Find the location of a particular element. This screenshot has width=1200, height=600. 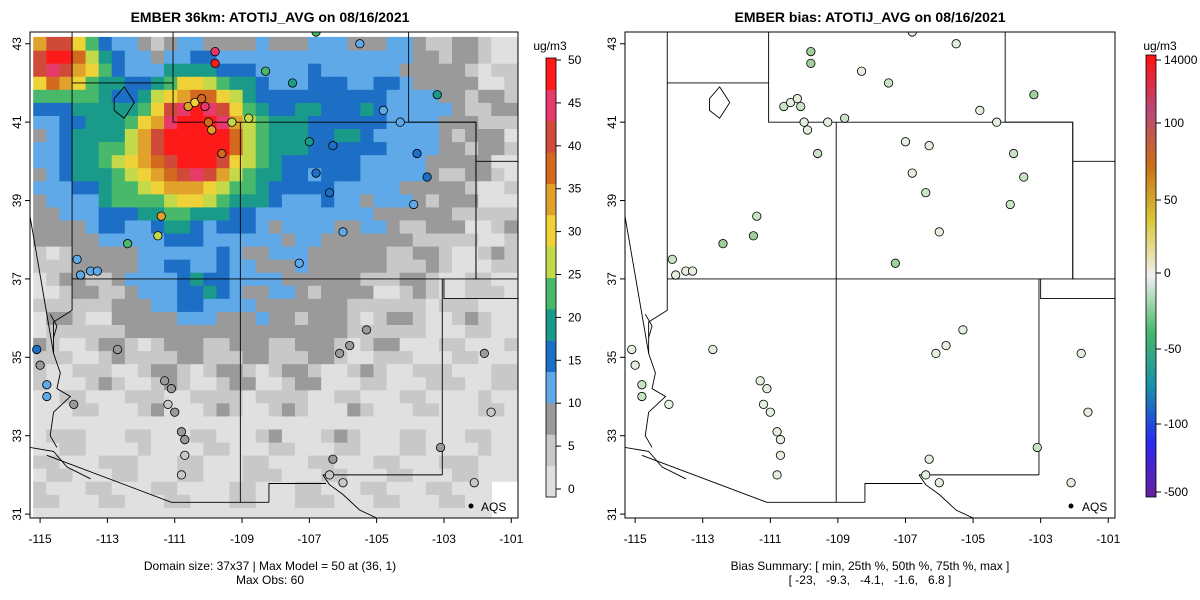

y-tick-label: 43 is located at coordinates (17, 44).